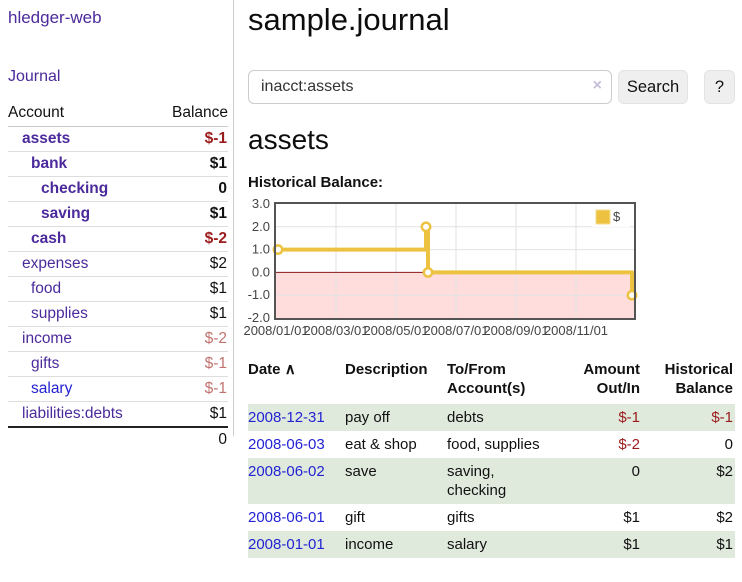 The image size is (742, 582). Describe the element at coordinates (49, 238) in the screenshot. I see `account-link-cash: cash` at that location.